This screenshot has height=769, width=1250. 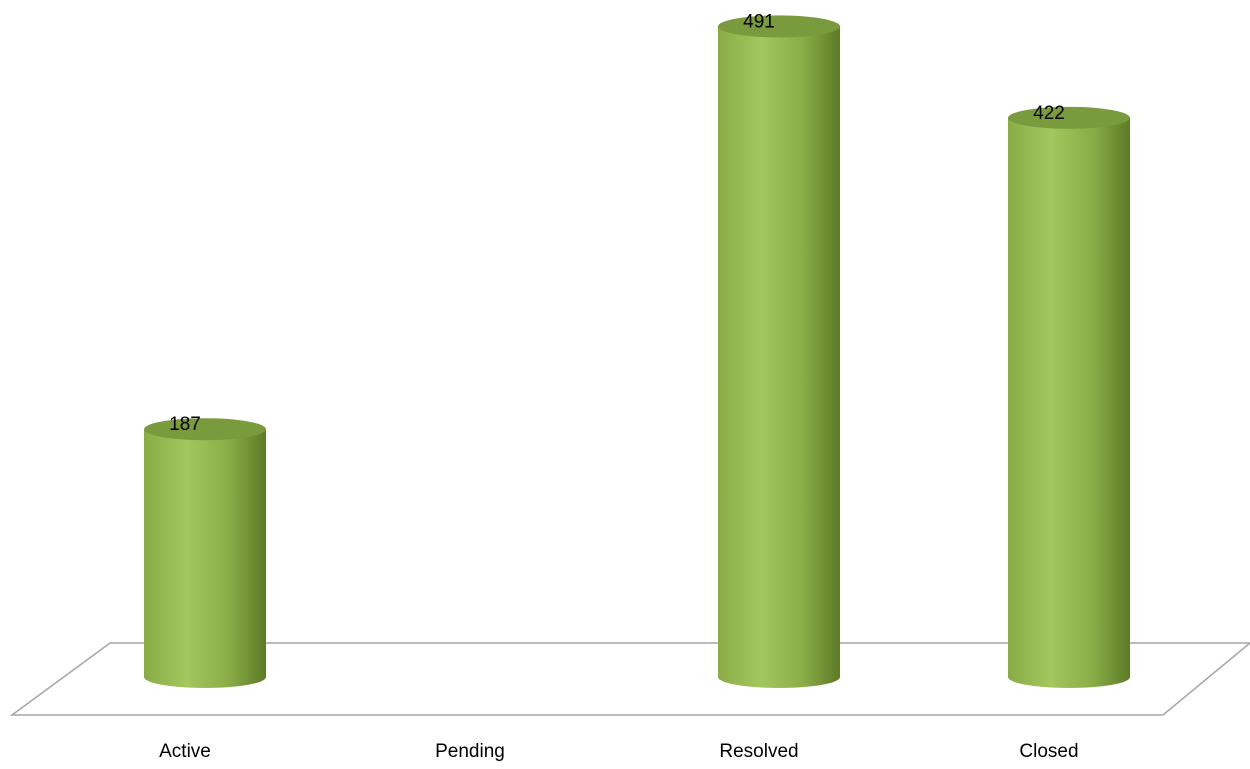 I want to click on x-tick-label: Active, so click(x=185, y=751).